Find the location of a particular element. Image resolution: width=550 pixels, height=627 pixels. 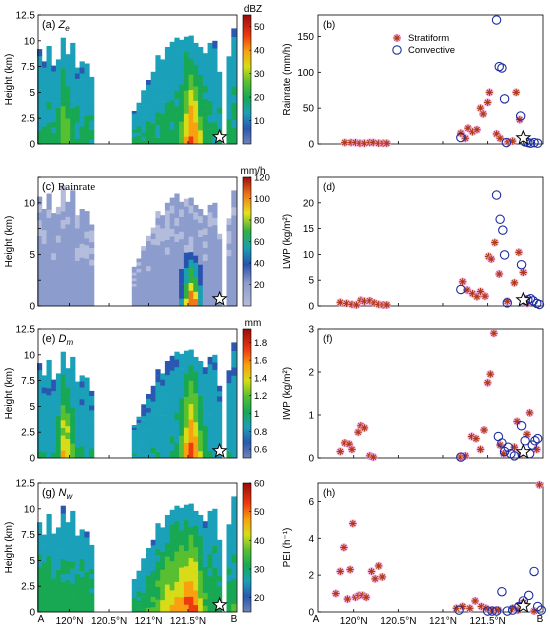

y-tick-label: 0 is located at coordinates (311, 145).